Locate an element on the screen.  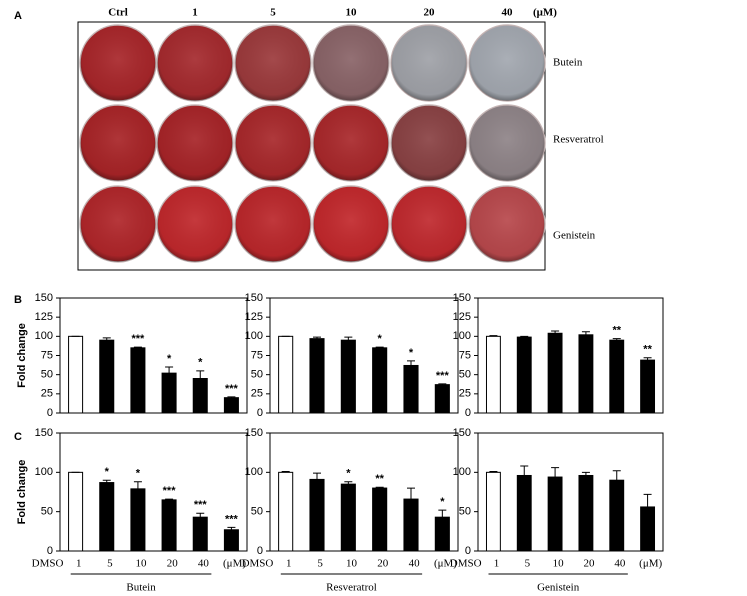
x-tick-label: 40 is located at coordinates (415, 564).